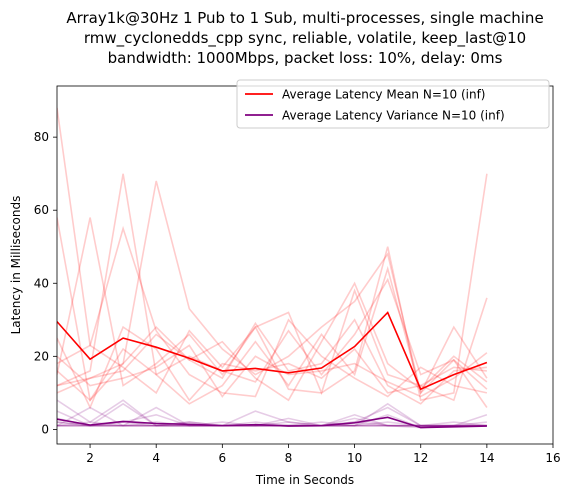  I want to click on legend-entry: Average Latency Variance N=10 (inf), so click(393, 116).